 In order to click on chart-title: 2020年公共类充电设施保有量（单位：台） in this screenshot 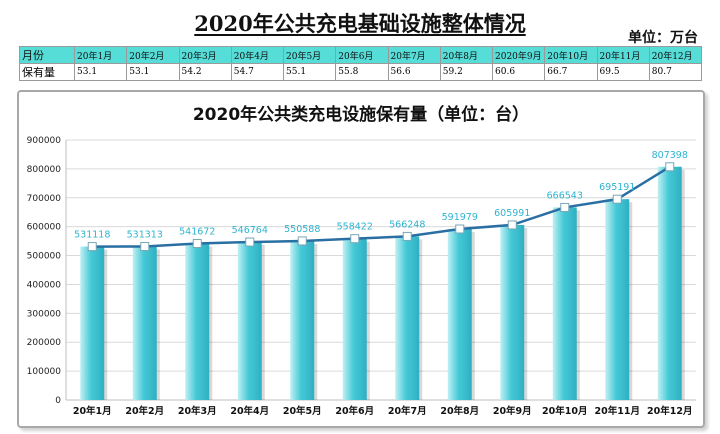, I will do `click(361, 115)`.